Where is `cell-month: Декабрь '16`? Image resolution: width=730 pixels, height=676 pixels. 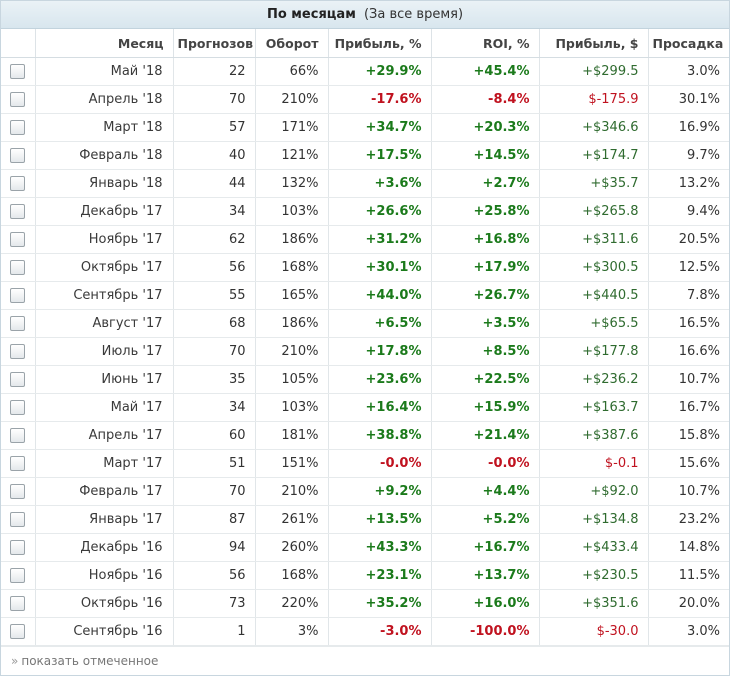 cell-month: Декабрь '16 is located at coordinates (104, 547).